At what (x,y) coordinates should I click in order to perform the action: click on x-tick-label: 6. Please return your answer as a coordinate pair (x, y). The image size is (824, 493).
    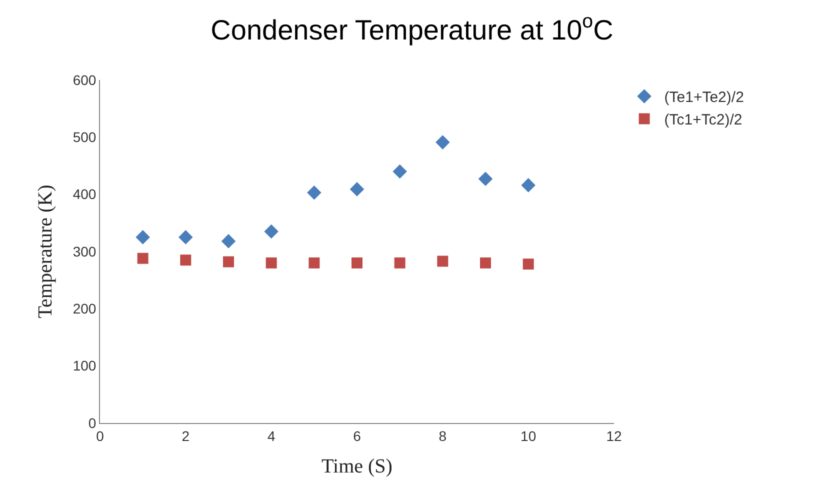
    Looking at the image, I should click on (357, 436).